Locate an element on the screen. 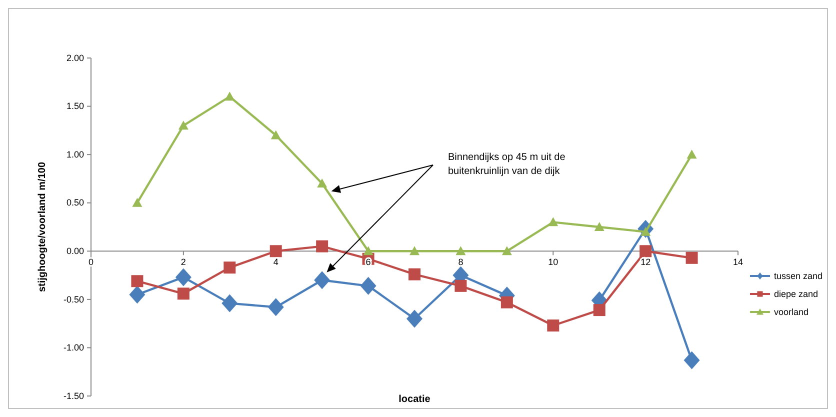 Image resolution: width=836 pixels, height=417 pixels. legend-label: tussen zand is located at coordinates (798, 275).